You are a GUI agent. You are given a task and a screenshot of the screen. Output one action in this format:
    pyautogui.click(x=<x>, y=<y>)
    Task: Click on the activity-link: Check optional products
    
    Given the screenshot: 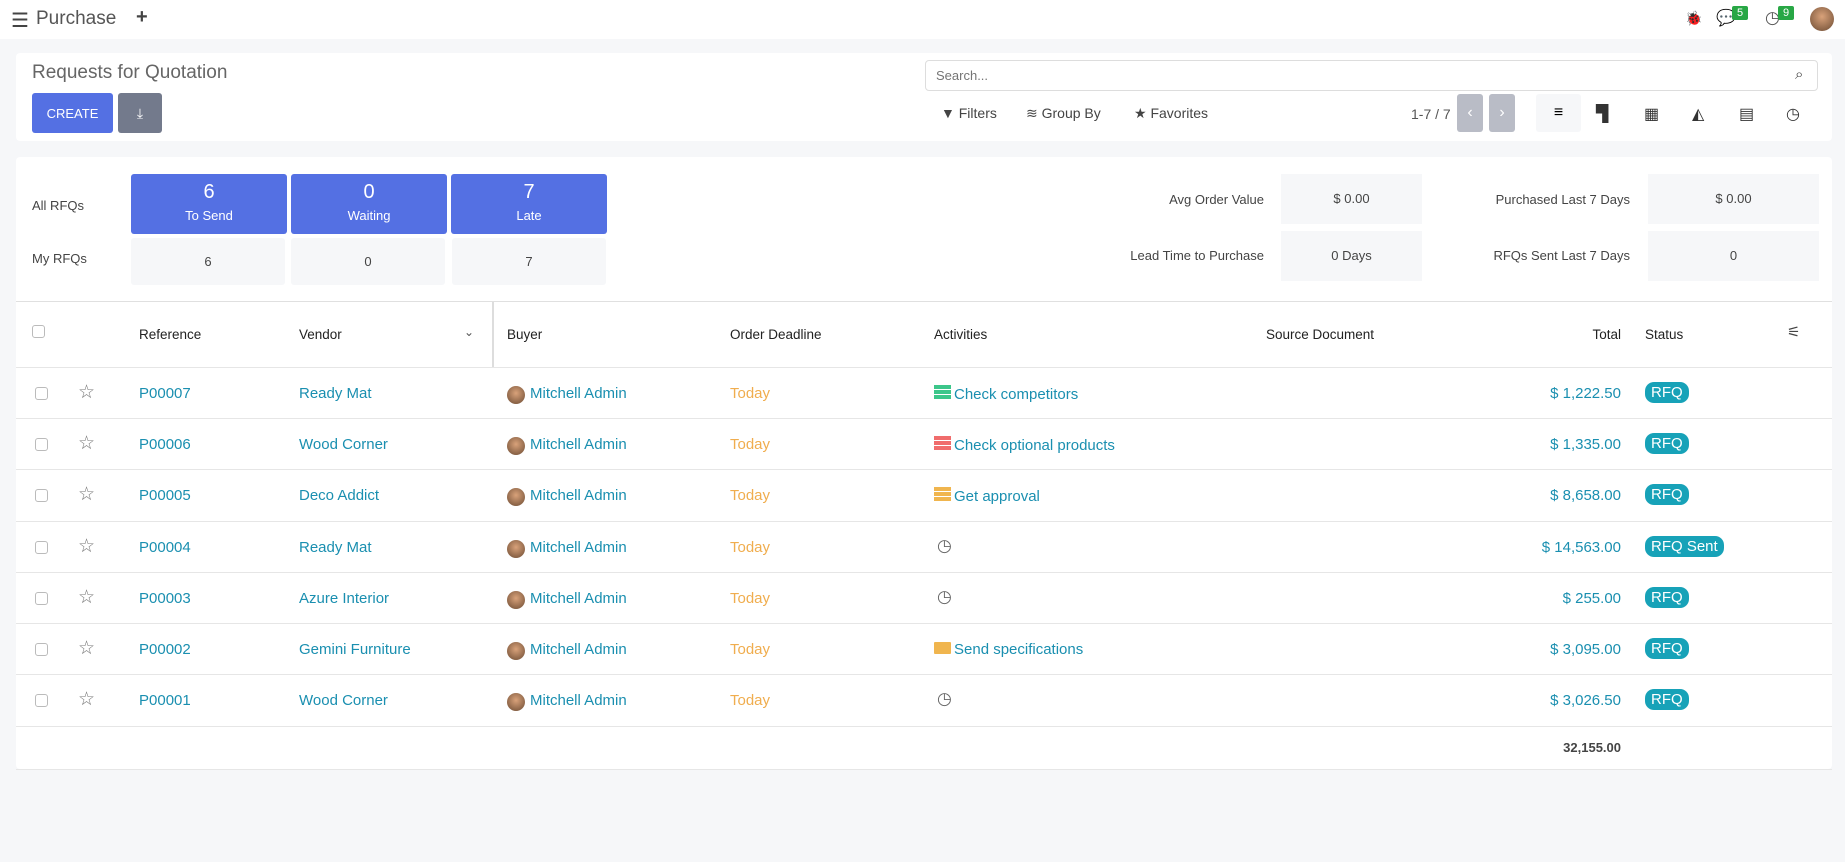 What is the action you would take?
    pyautogui.click(x=1024, y=445)
    